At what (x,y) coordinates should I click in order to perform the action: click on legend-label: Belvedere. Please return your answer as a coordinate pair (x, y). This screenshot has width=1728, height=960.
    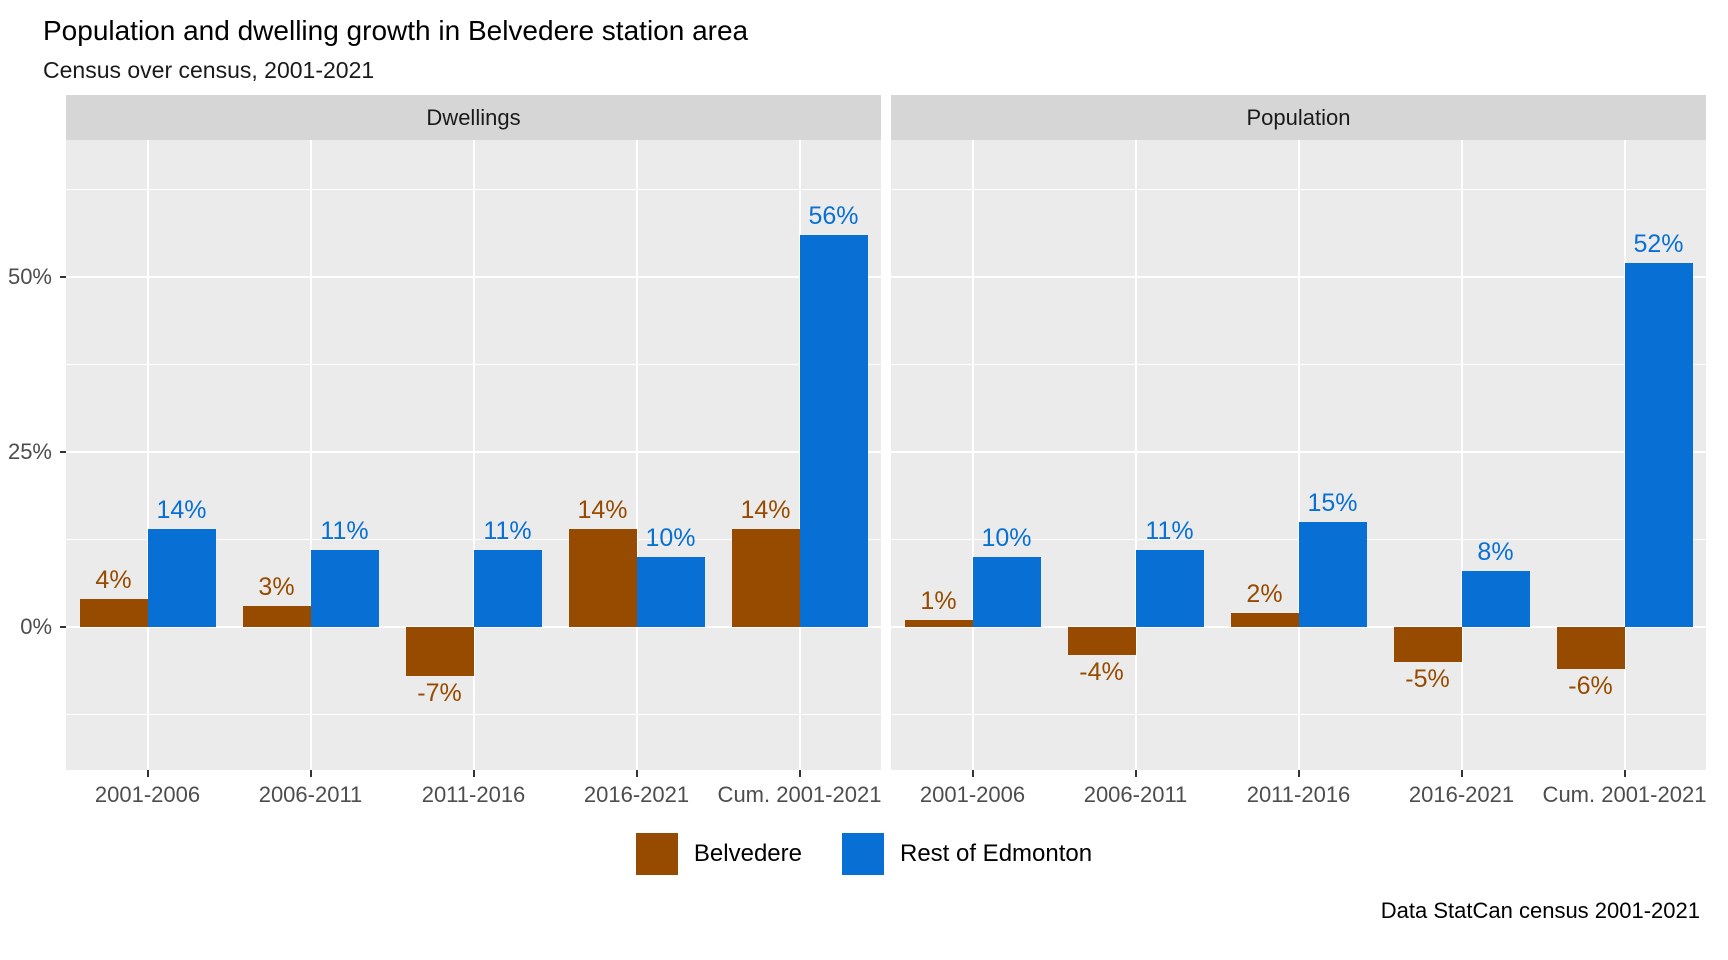
    Looking at the image, I should click on (747, 853).